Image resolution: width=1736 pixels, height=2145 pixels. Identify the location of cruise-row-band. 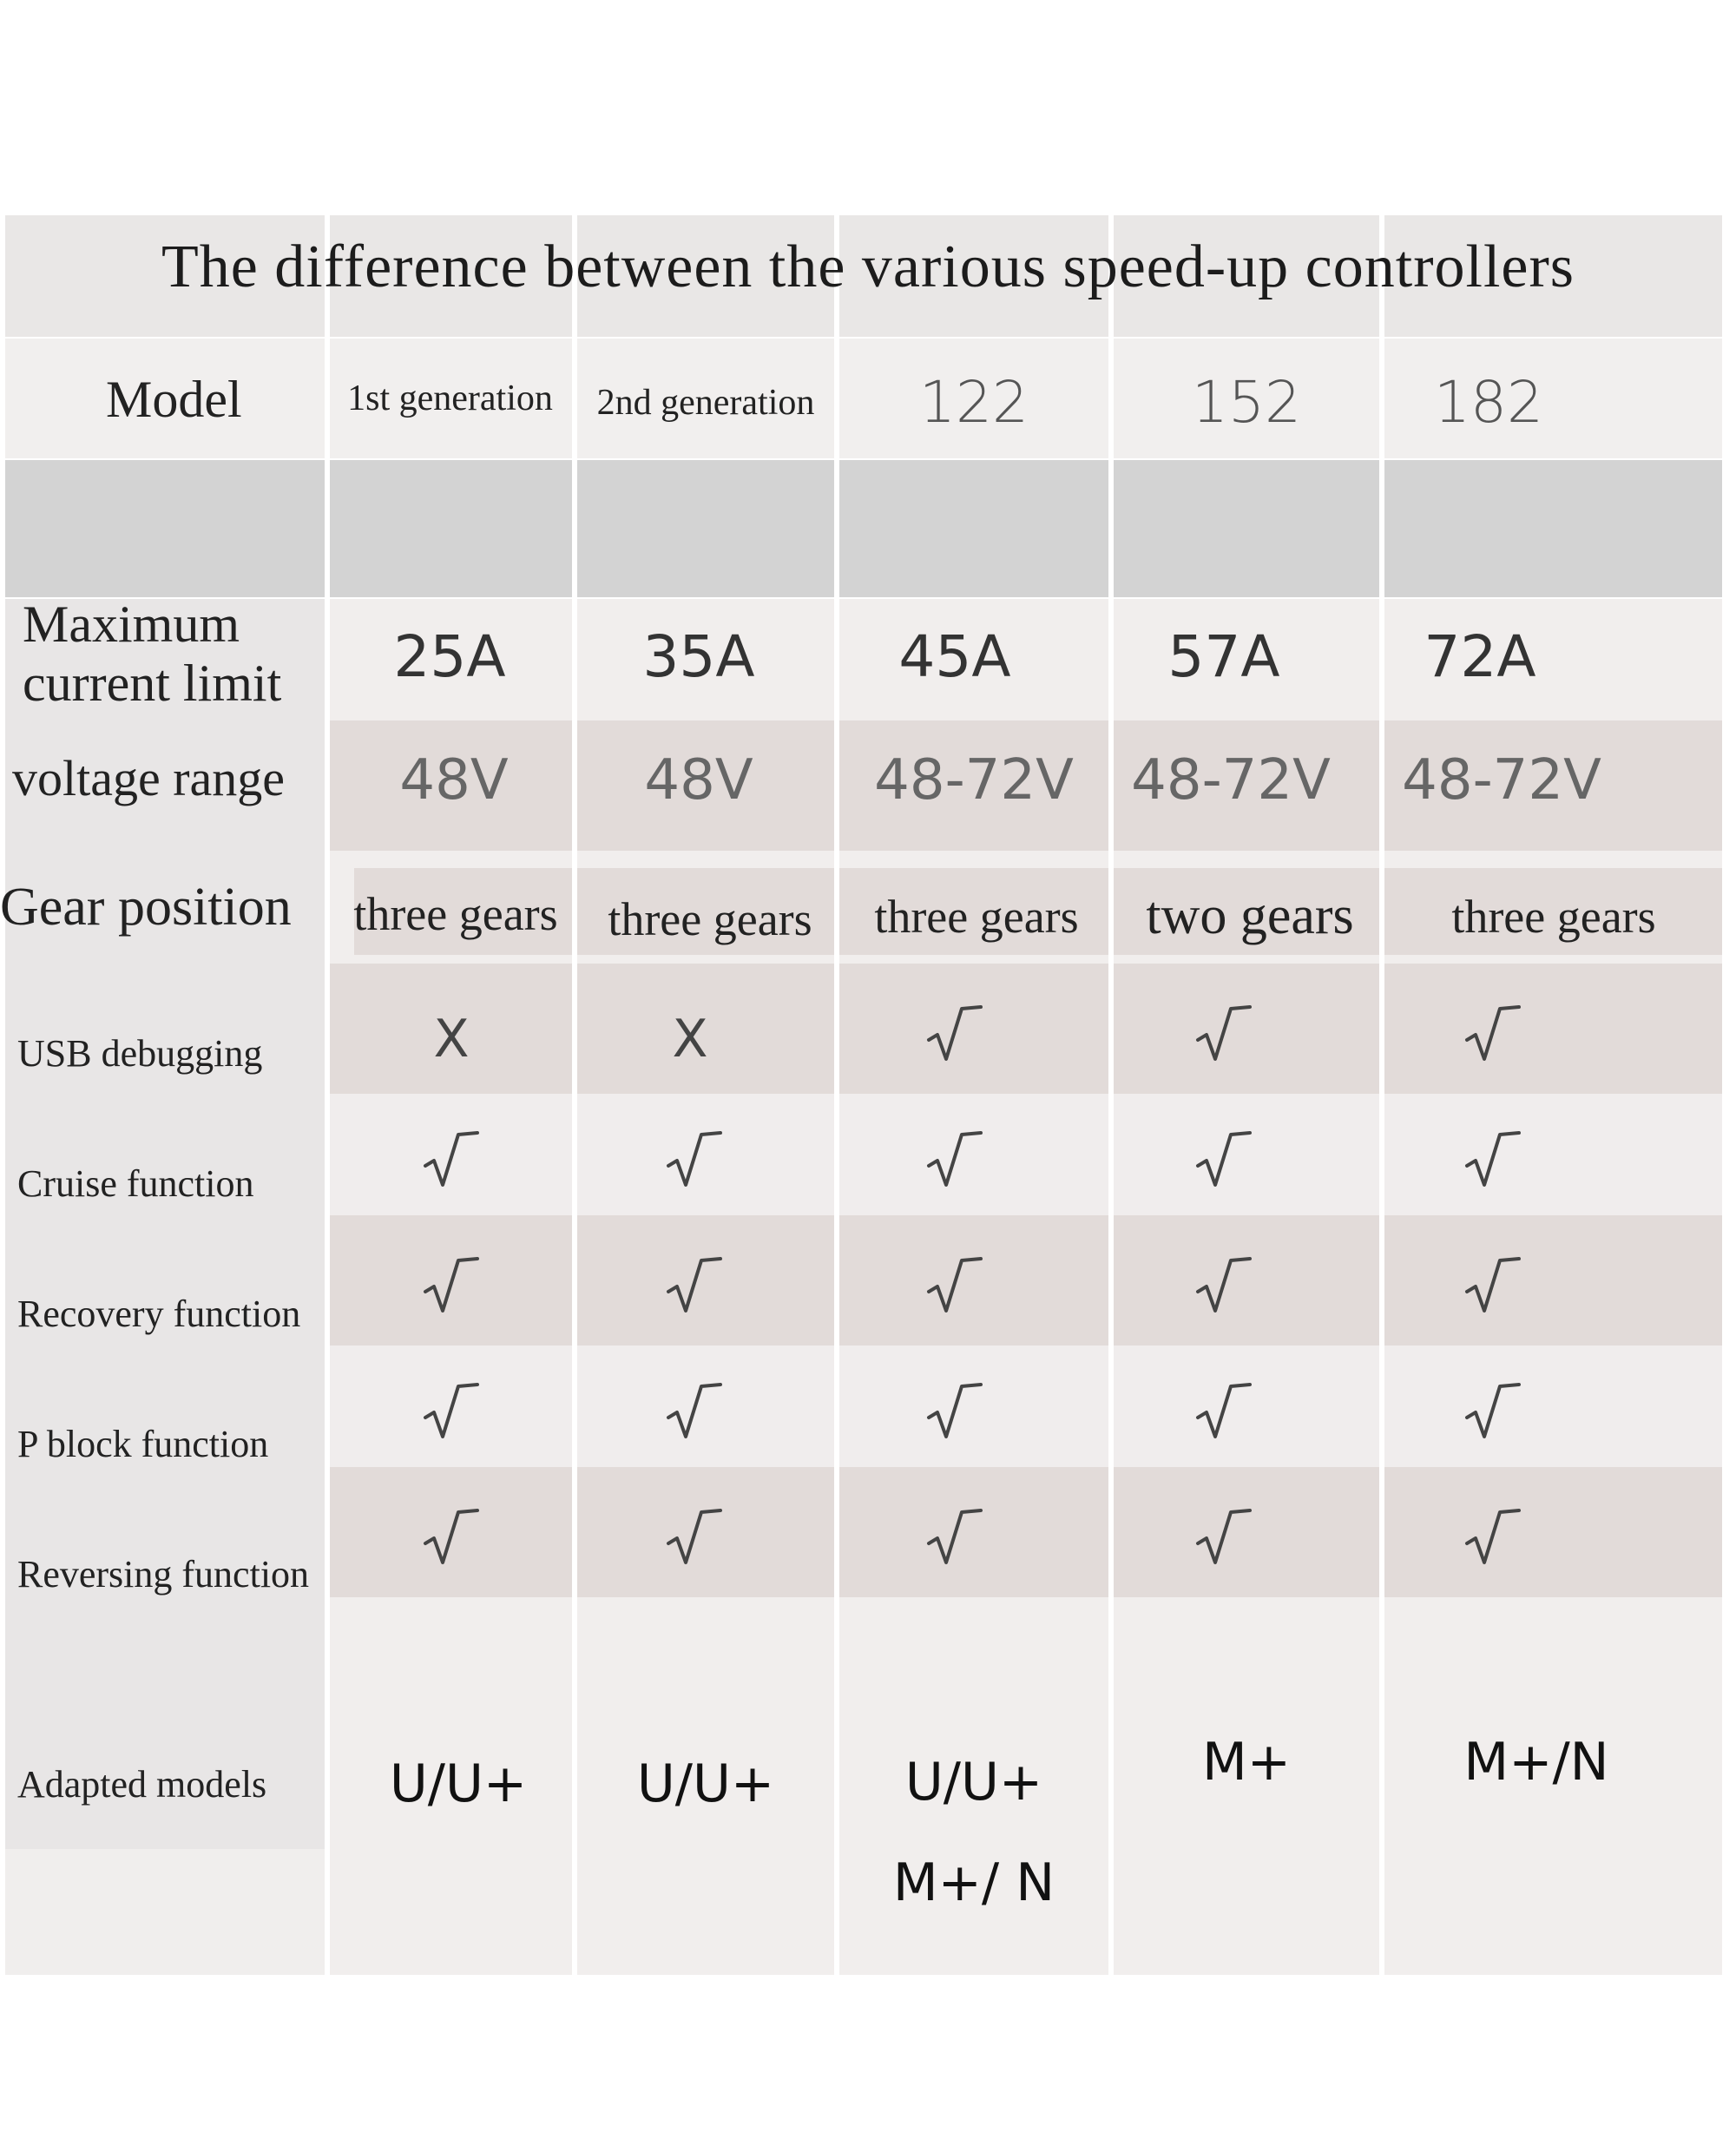
(1025, 1154).